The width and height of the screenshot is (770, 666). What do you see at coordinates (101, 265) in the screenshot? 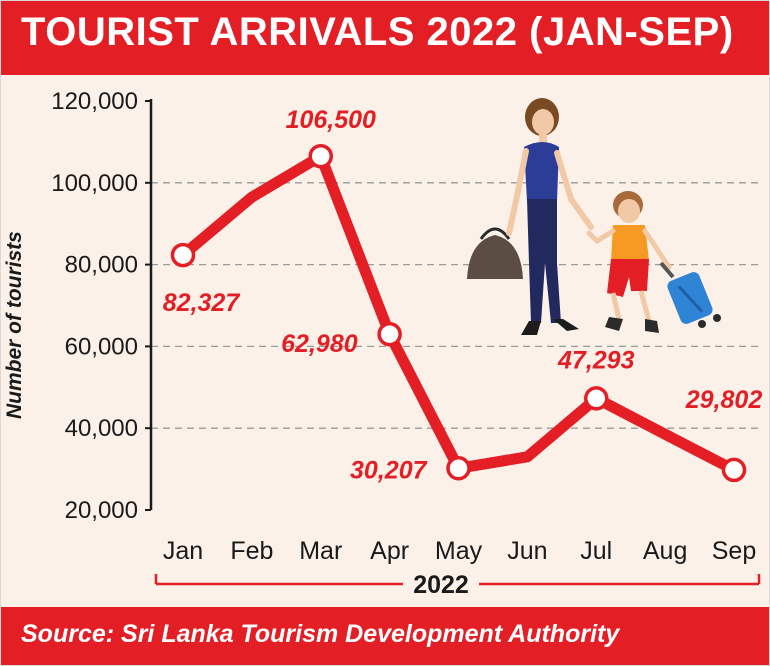
I see `y-tick-label: 80,000` at bounding box center [101, 265].